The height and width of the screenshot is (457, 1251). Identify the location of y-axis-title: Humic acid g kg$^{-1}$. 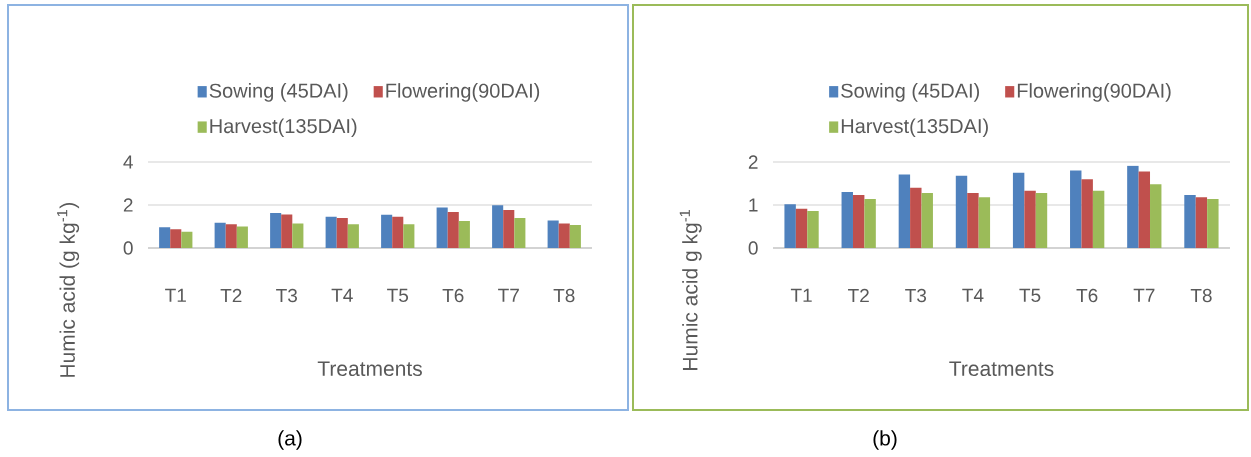
(690, 289).